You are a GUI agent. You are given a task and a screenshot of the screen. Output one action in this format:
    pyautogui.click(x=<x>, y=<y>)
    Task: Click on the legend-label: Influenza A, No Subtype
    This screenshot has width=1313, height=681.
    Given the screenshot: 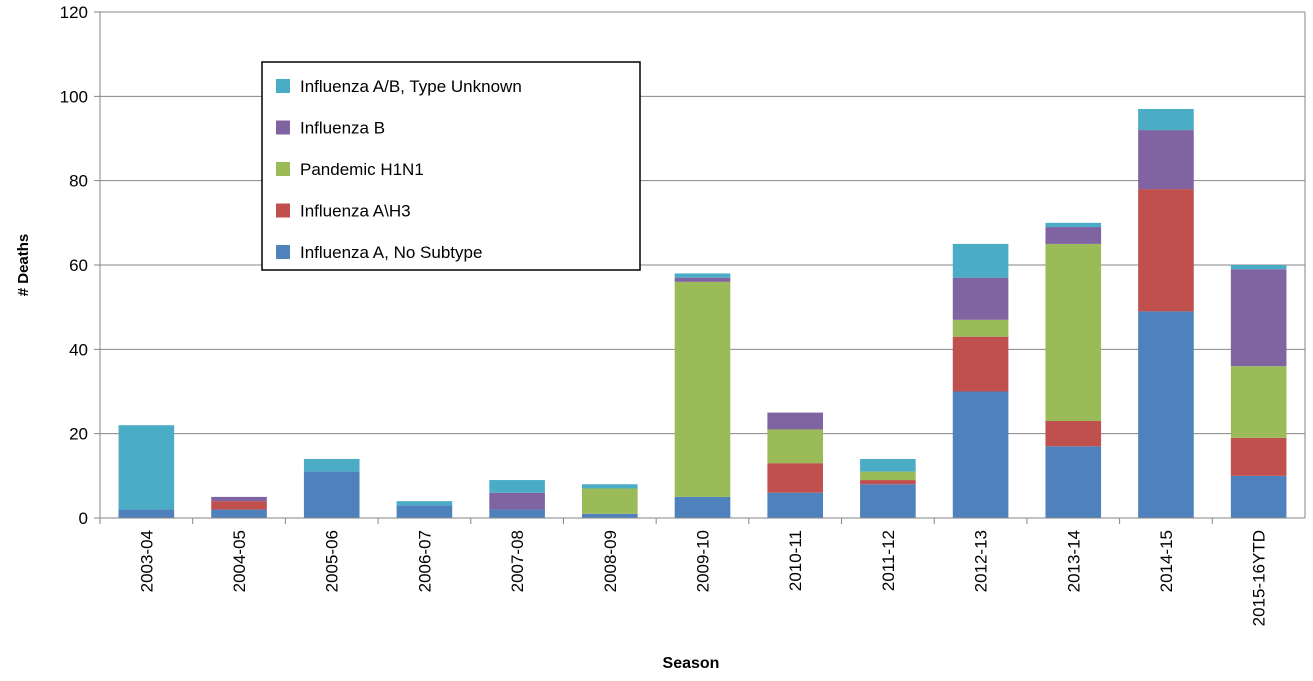 What is the action you would take?
    pyautogui.click(x=391, y=252)
    